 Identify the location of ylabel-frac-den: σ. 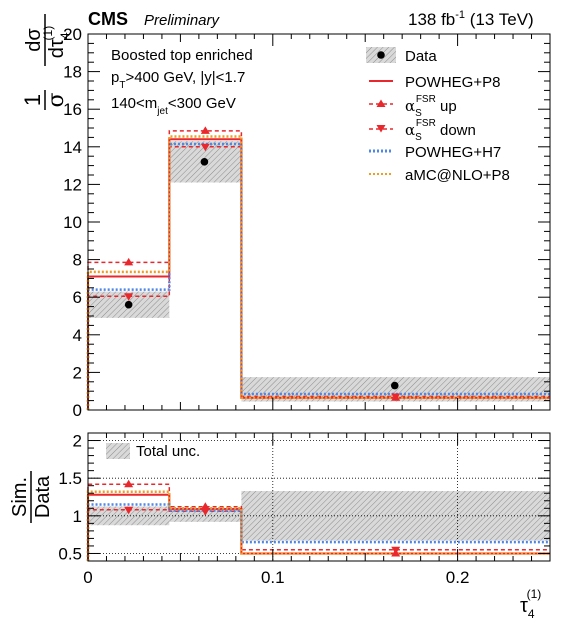
(56, 99).